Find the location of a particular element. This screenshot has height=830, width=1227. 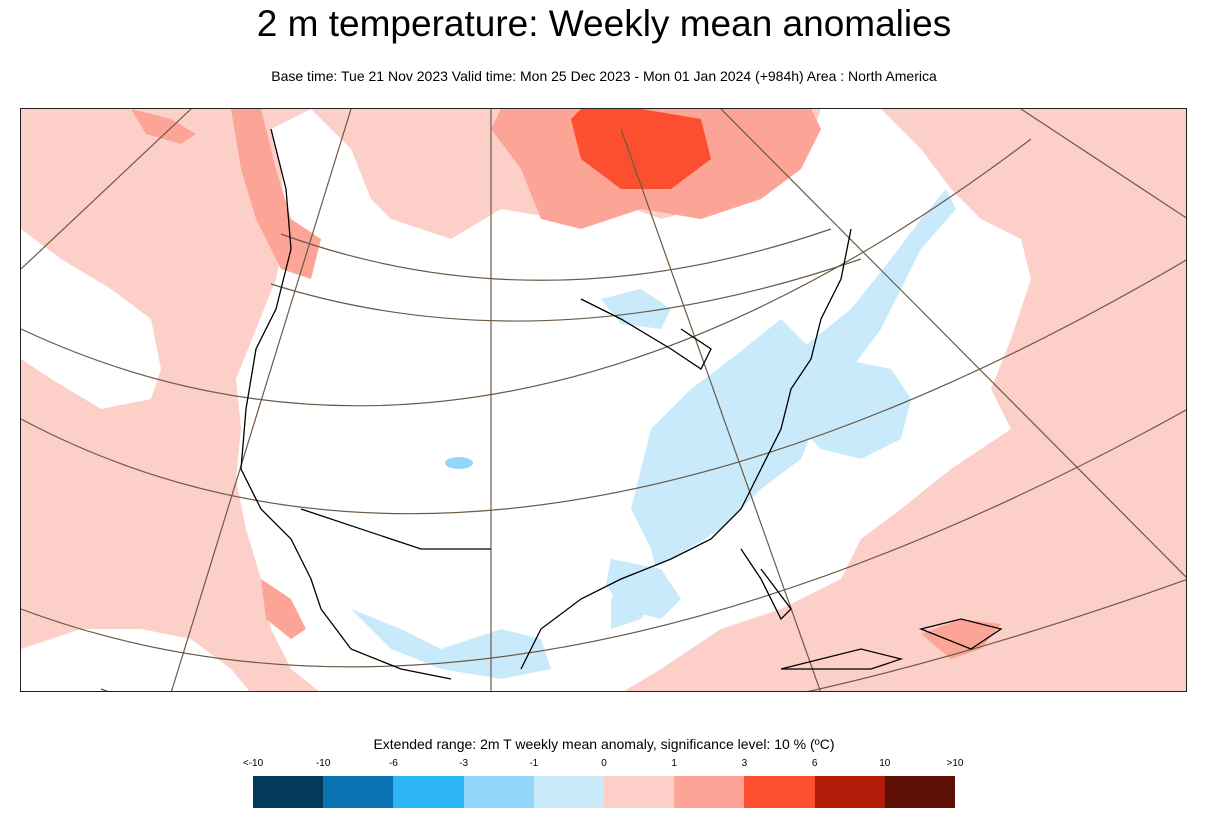

baja-warm-patch is located at coordinates (283, 609).